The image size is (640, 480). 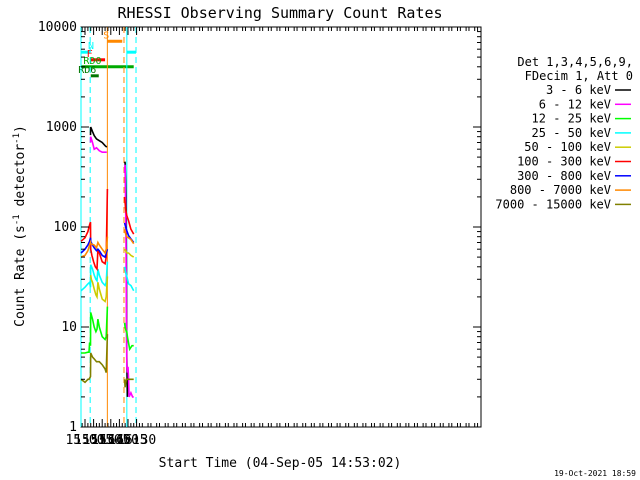 I want to click on x-tick-label: 15:00, so click(x=84, y=440).